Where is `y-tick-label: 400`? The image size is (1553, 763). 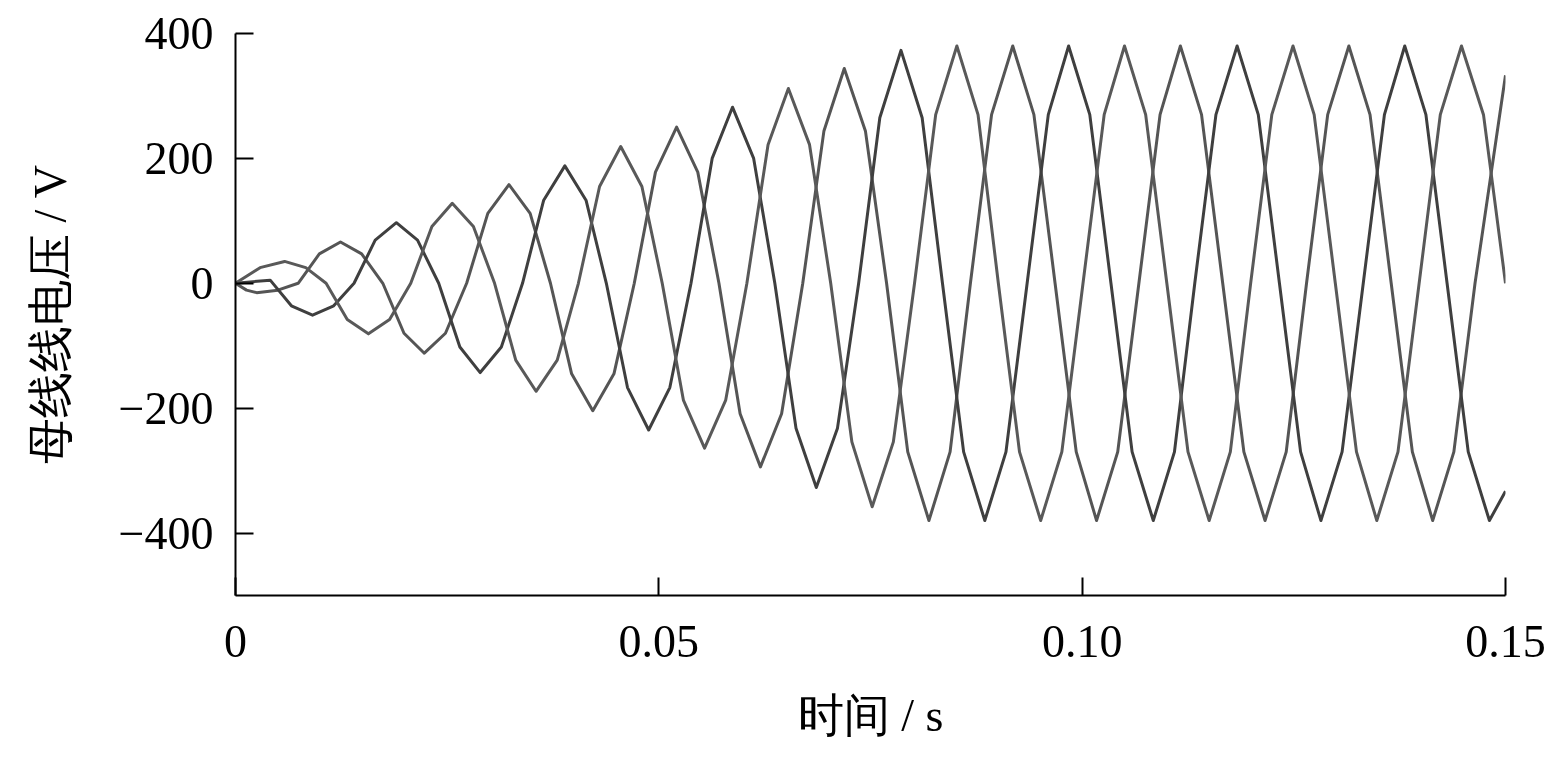
y-tick-label: 400 is located at coordinates (179, 33).